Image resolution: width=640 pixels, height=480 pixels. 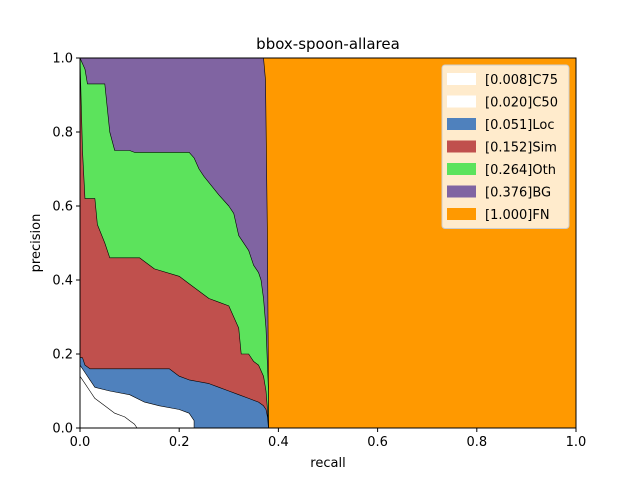 I want to click on chart-title: bbox-spoon-allarea, so click(x=328, y=44).